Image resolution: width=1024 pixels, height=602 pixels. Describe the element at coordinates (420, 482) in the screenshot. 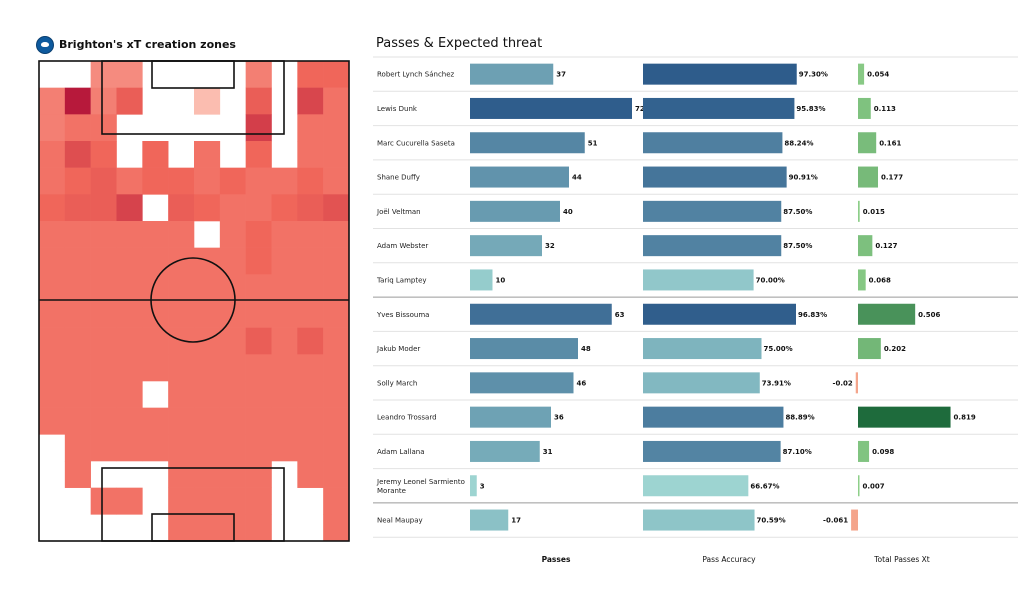

I see `player-name-line: Jeremy Leonel Sarmiento` at that location.